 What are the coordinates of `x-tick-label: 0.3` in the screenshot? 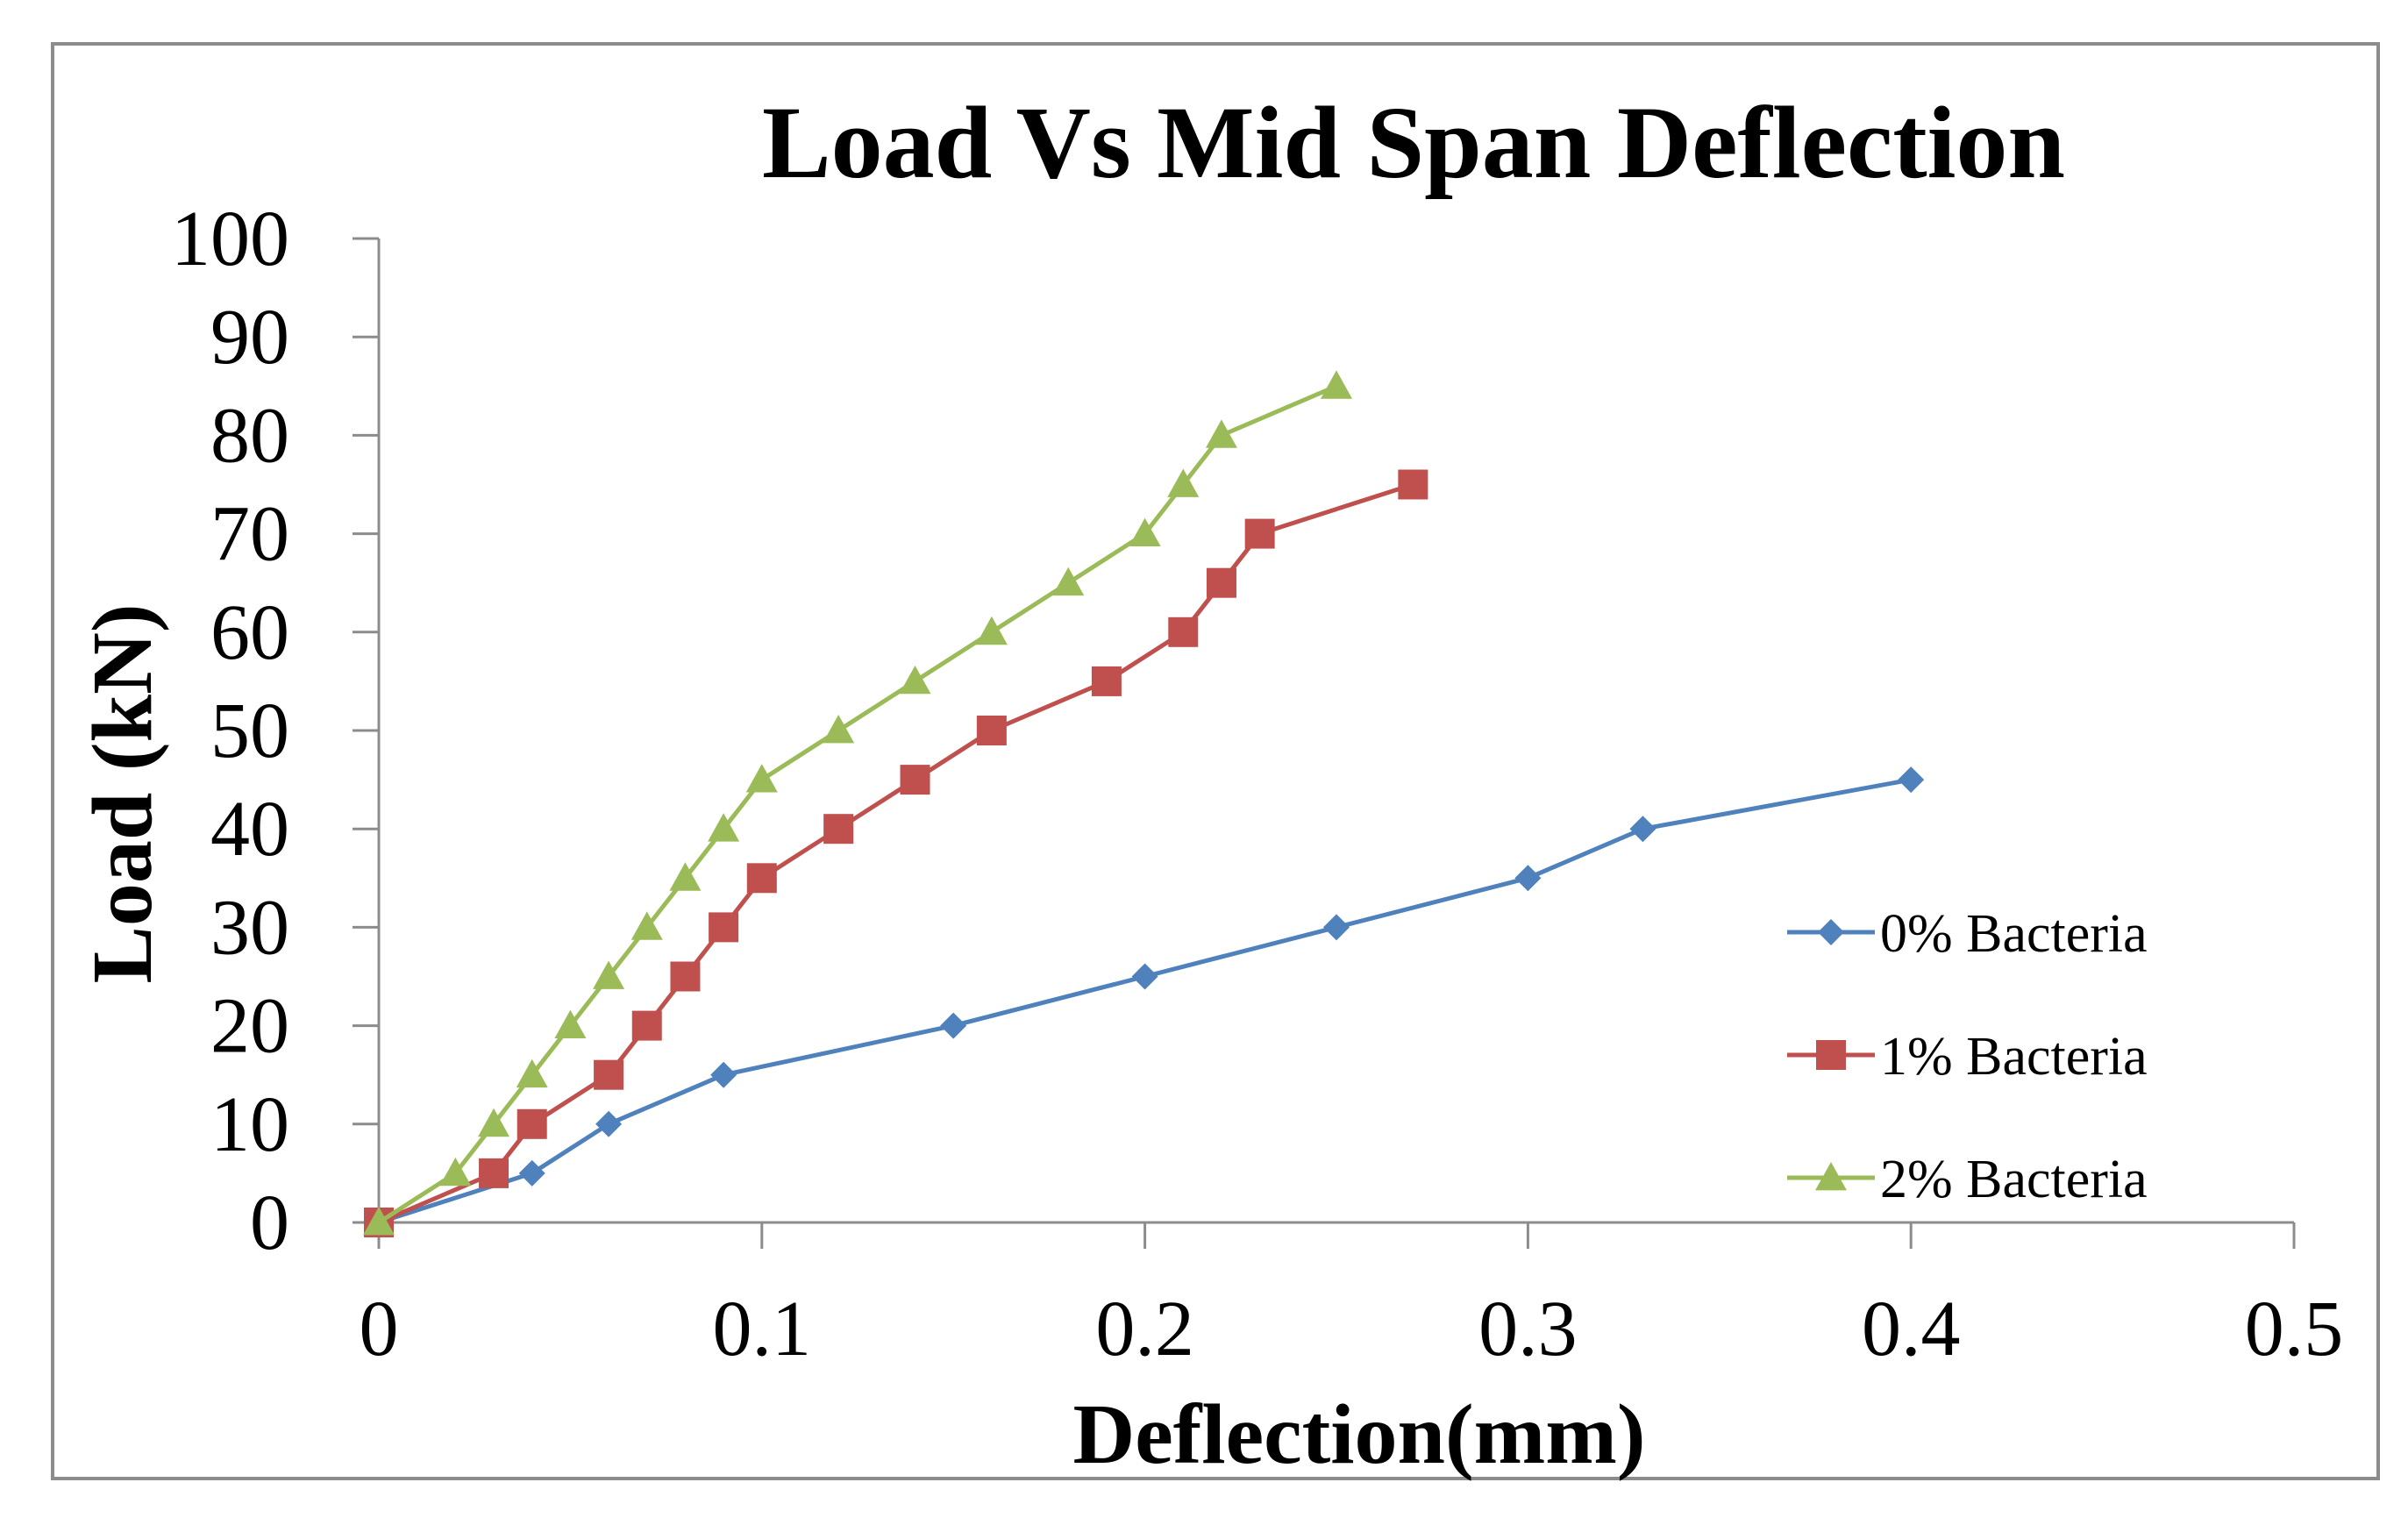 It's located at (1528, 1329).